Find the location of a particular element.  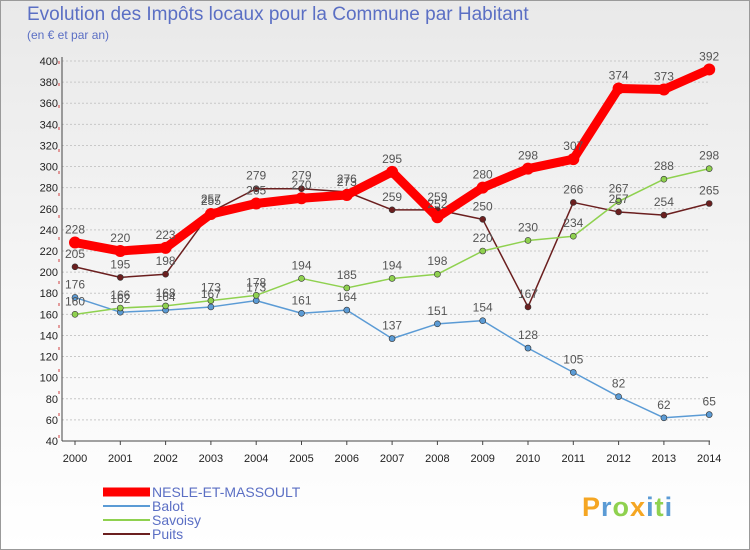

data-label: 270 is located at coordinates (301, 185).